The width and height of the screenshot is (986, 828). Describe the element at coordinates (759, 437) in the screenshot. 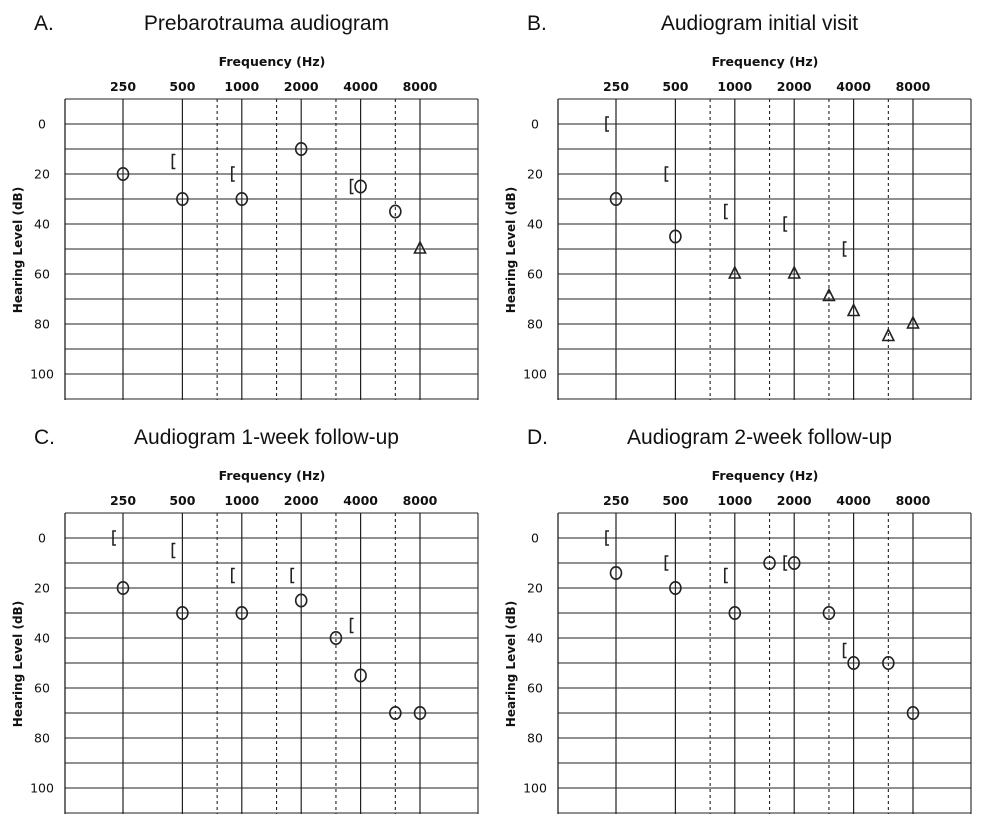

I see `chart-title: Audiogram 2-week follow-up` at that location.